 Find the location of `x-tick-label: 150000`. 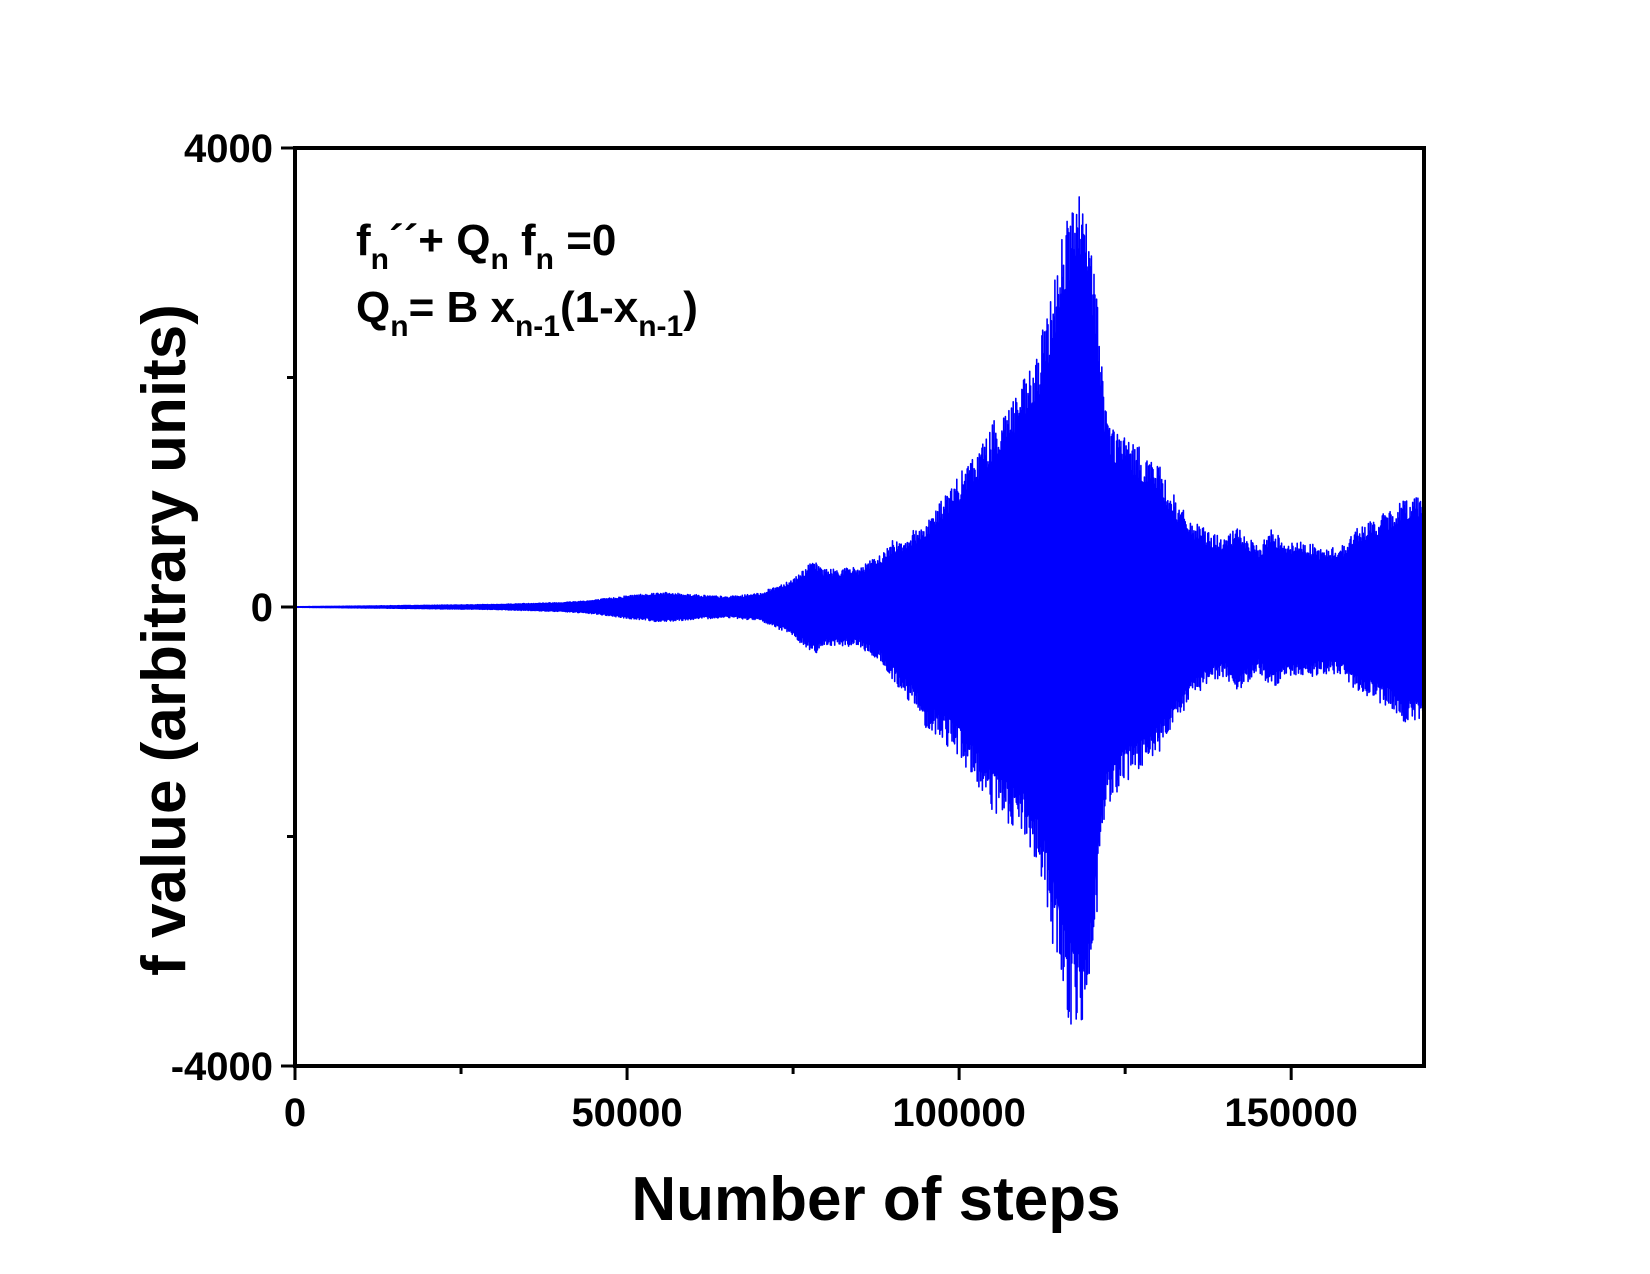

x-tick-label: 150000 is located at coordinates (1290, 1113).